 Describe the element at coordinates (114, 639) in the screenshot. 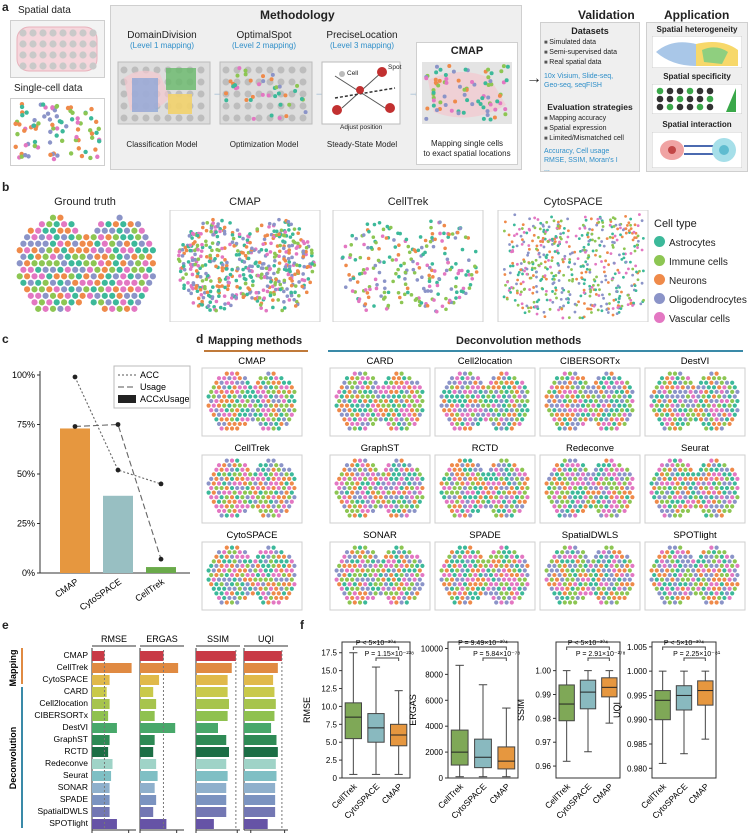

I see `metric-header: RMSE` at that location.